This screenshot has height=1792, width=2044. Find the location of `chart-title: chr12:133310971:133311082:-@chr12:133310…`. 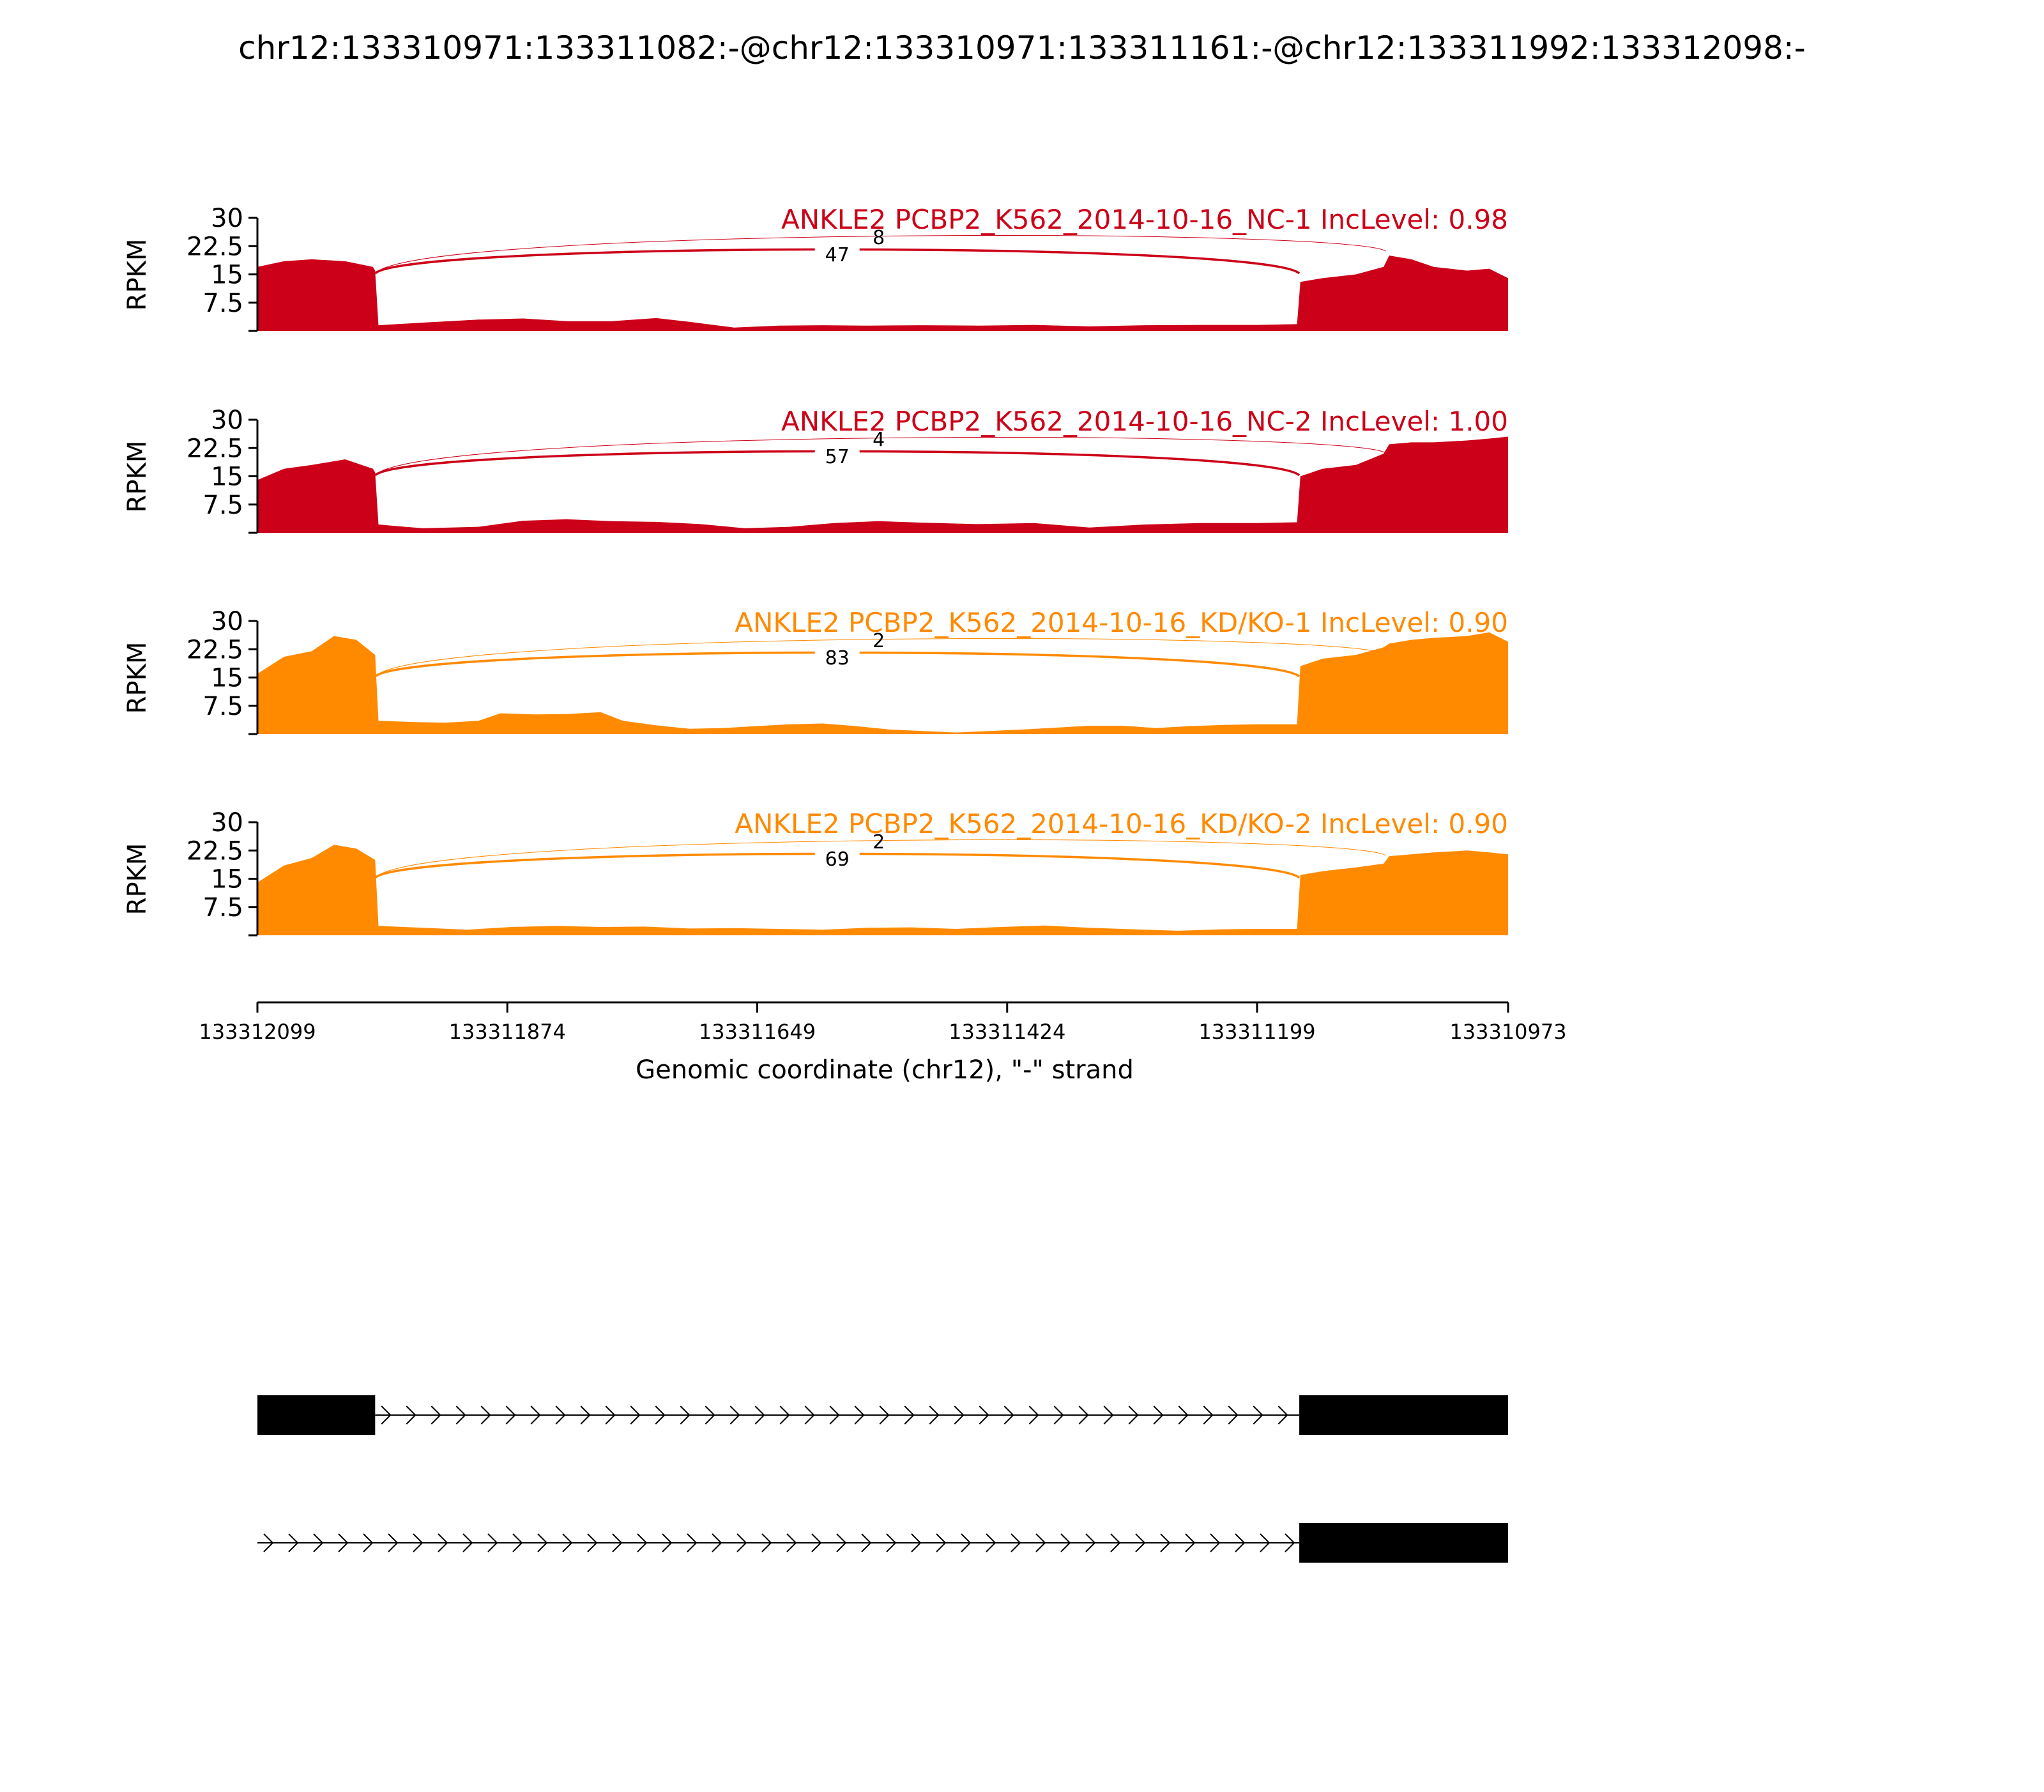

chart-title: chr12:133310971:133311082:-@chr12:133310… is located at coordinates (1022, 48).